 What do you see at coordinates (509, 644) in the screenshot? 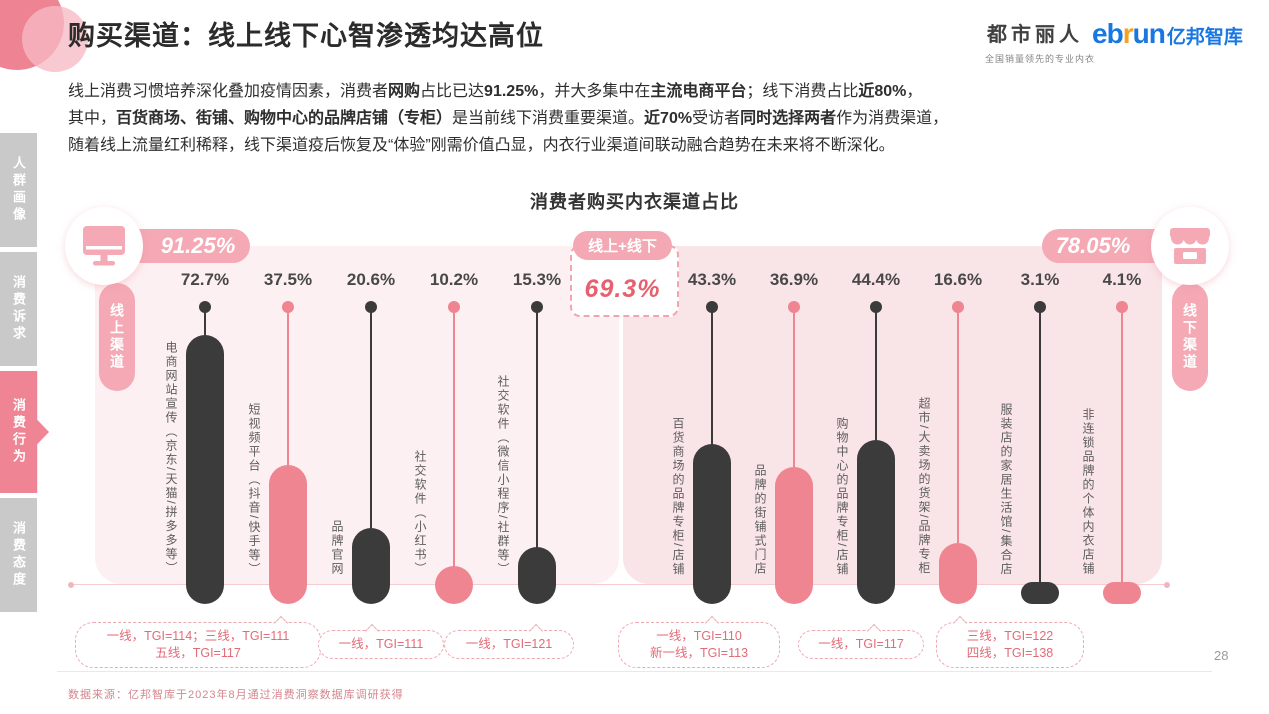
I see `callout-line: 一线，TGI=121` at bounding box center [509, 644].